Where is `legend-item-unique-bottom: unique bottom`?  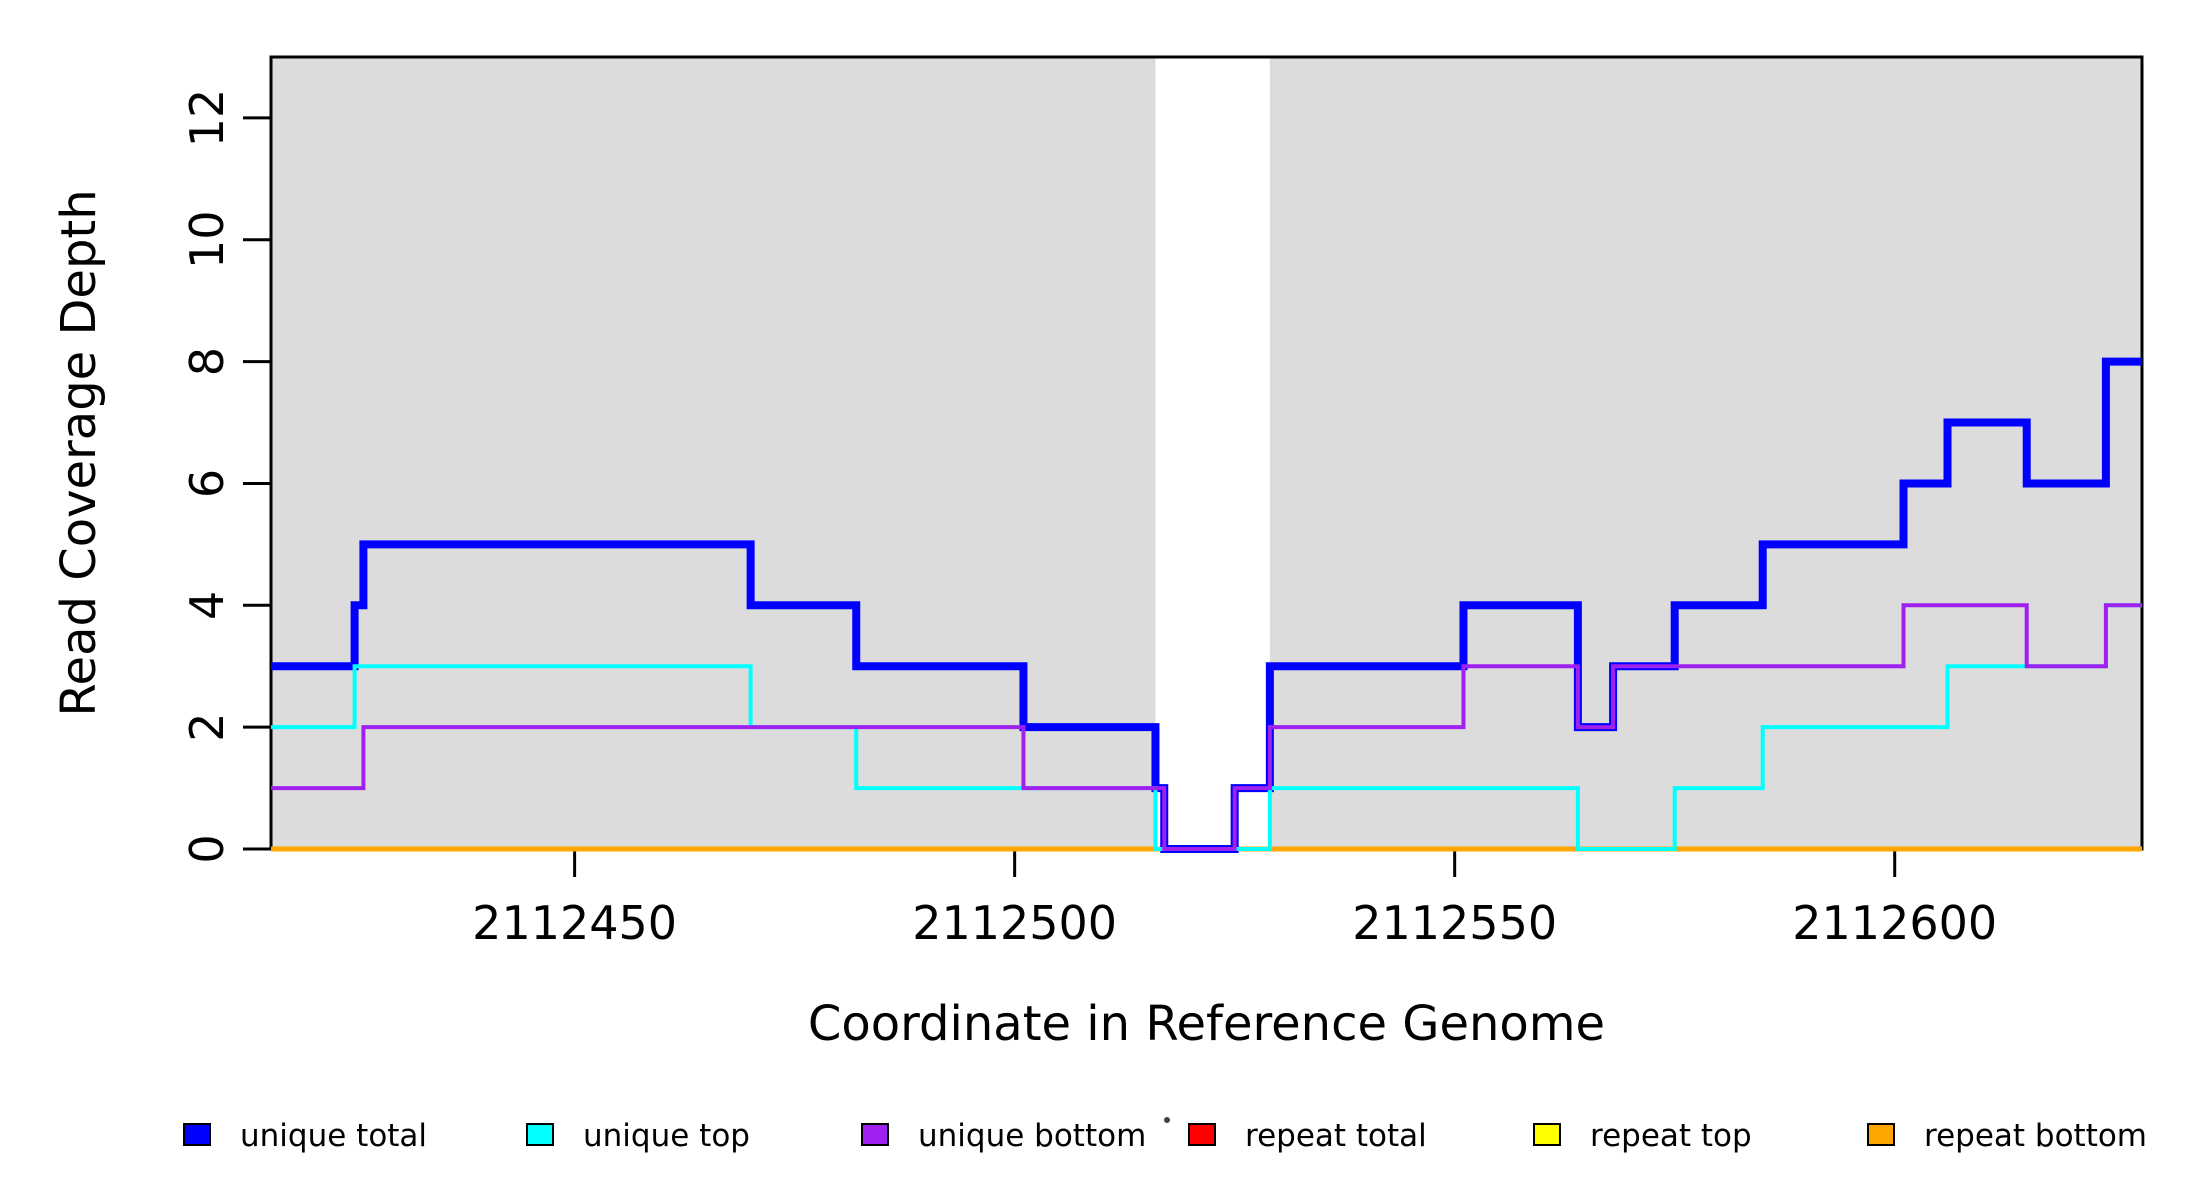 legend-item-unique-bottom: unique bottom is located at coordinates (1003, 1136).